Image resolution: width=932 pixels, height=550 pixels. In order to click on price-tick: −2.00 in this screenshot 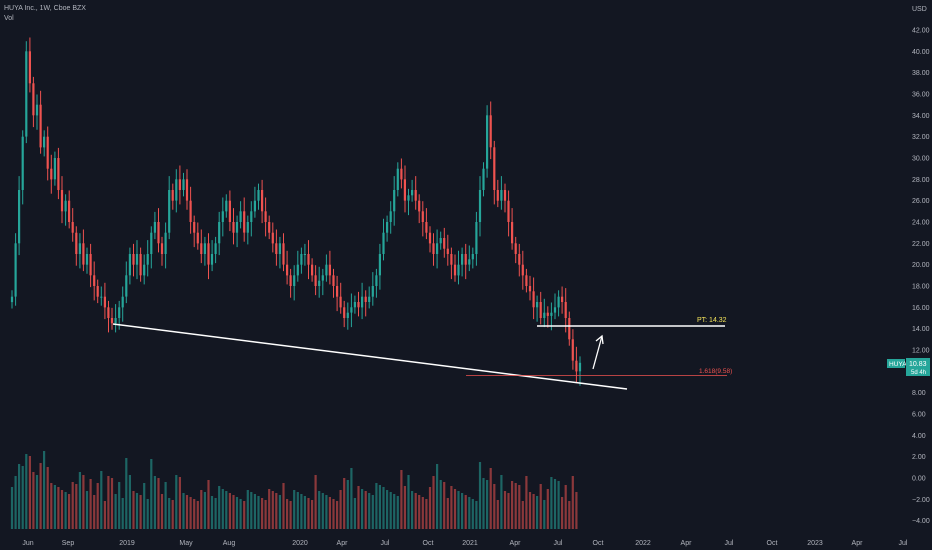, I will do `click(921, 500)`.